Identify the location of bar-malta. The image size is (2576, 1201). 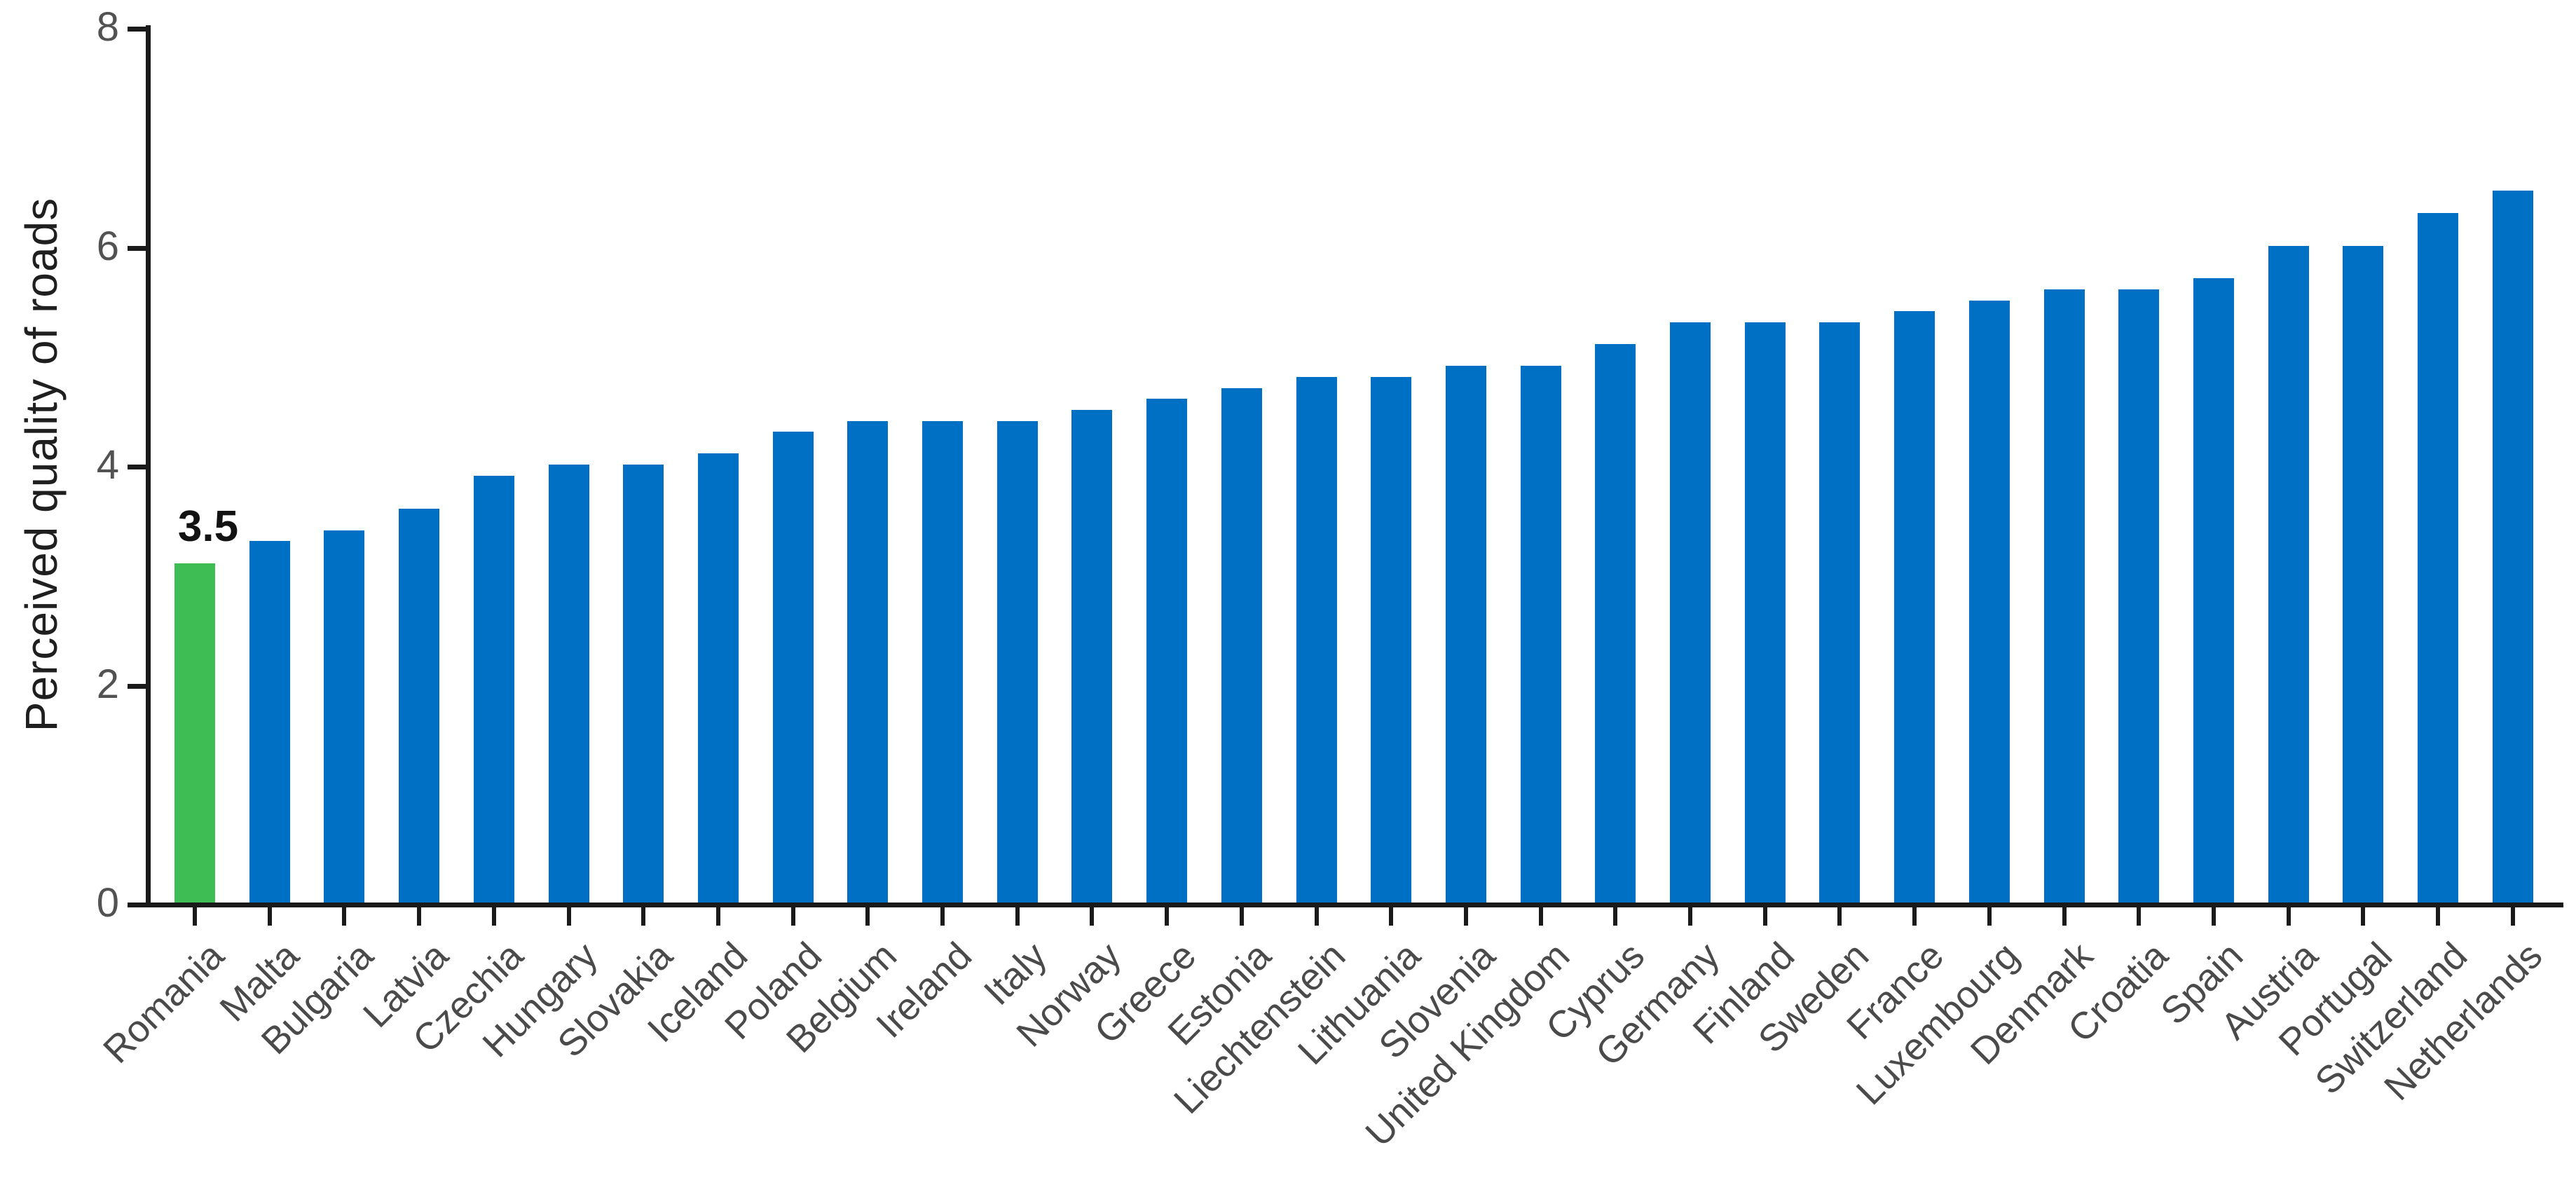
(269, 722).